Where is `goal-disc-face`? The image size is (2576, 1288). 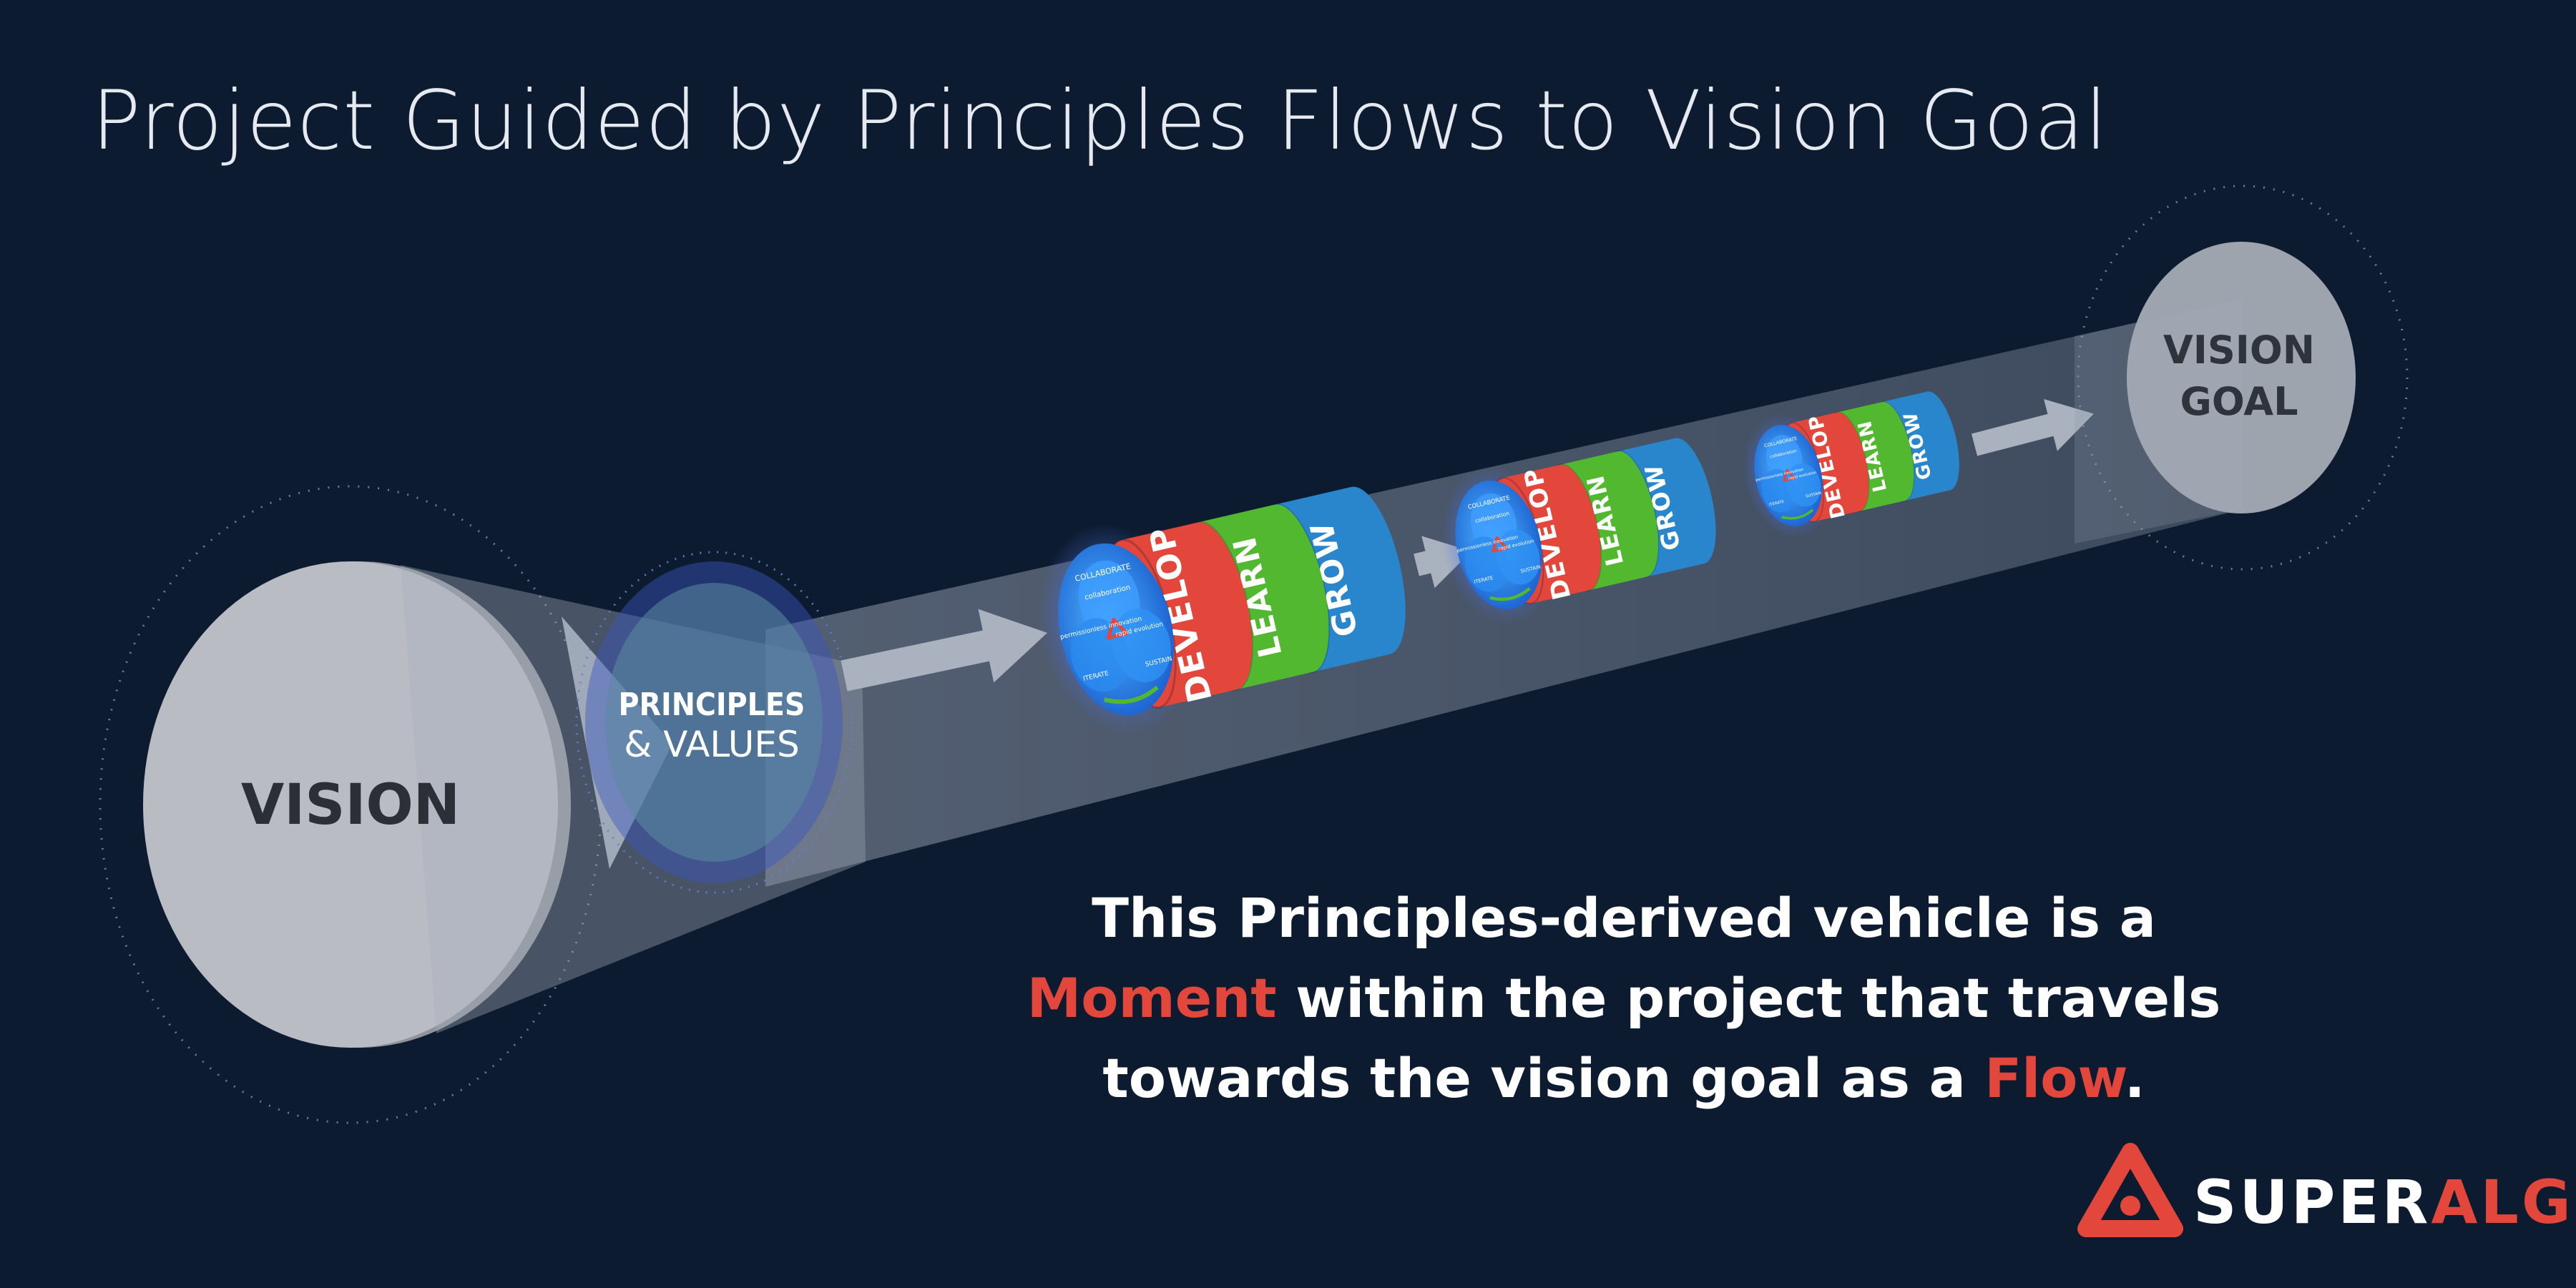 goal-disc-face is located at coordinates (2242, 378).